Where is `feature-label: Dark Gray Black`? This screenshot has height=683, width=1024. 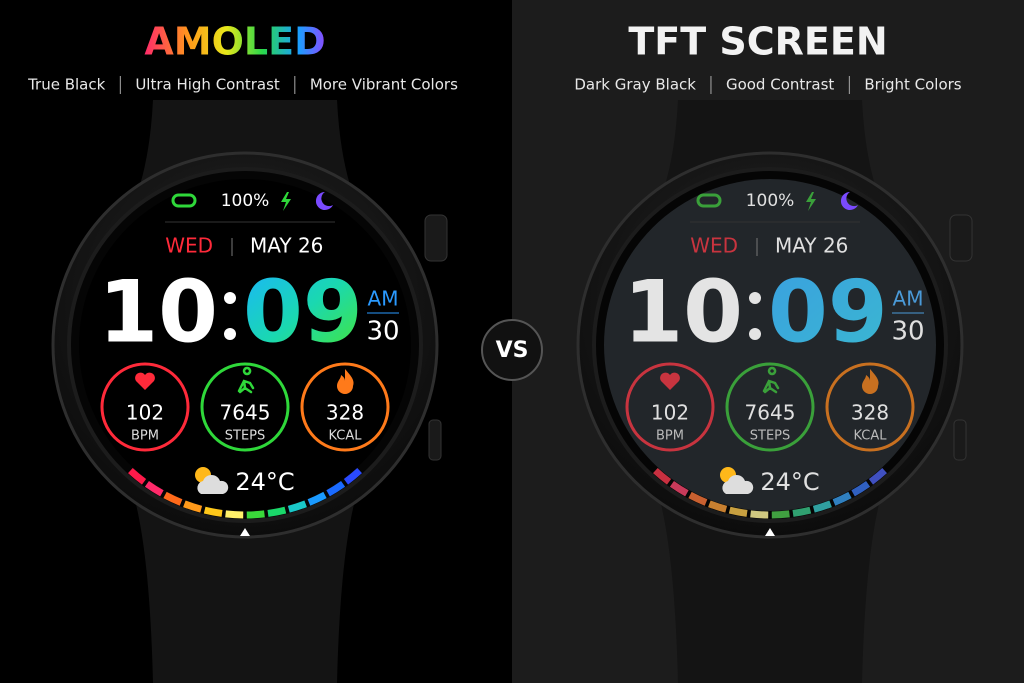
feature-label: Dark Gray Black is located at coordinates (635, 85).